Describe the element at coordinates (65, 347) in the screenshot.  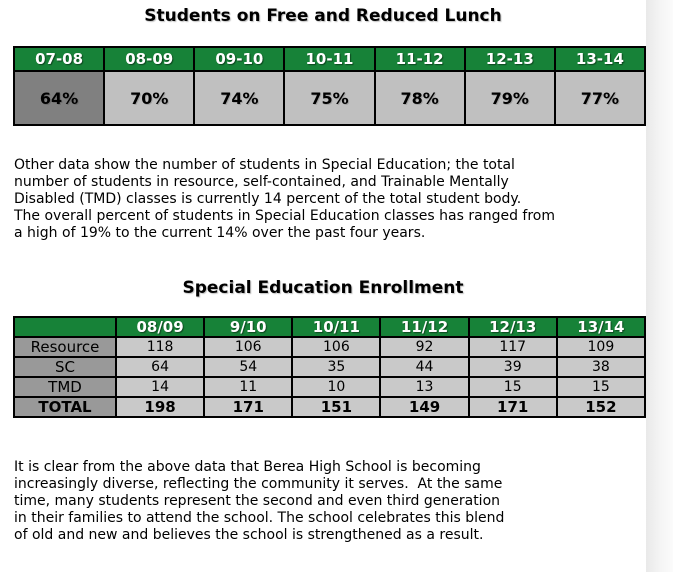
I see `row-label: Resource` at that location.